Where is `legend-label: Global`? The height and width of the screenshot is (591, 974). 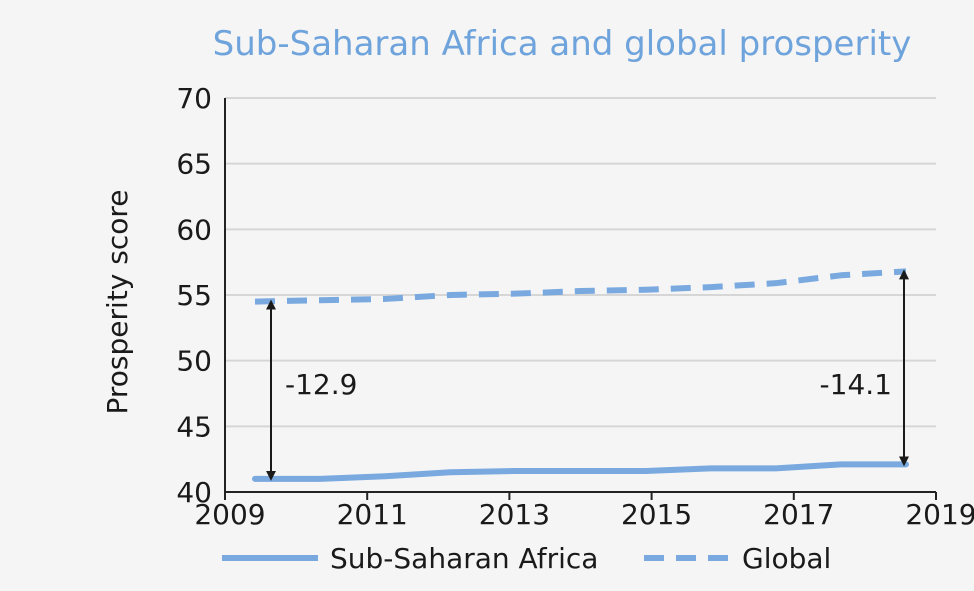
legend-label: Global is located at coordinates (786, 558).